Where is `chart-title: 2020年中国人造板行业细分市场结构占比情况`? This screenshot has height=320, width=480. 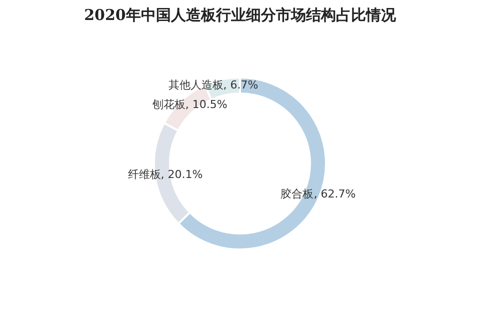 chart-title: 2020年中国人造板行业细分市场结构占比情况 is located at coordinates (240, 15).